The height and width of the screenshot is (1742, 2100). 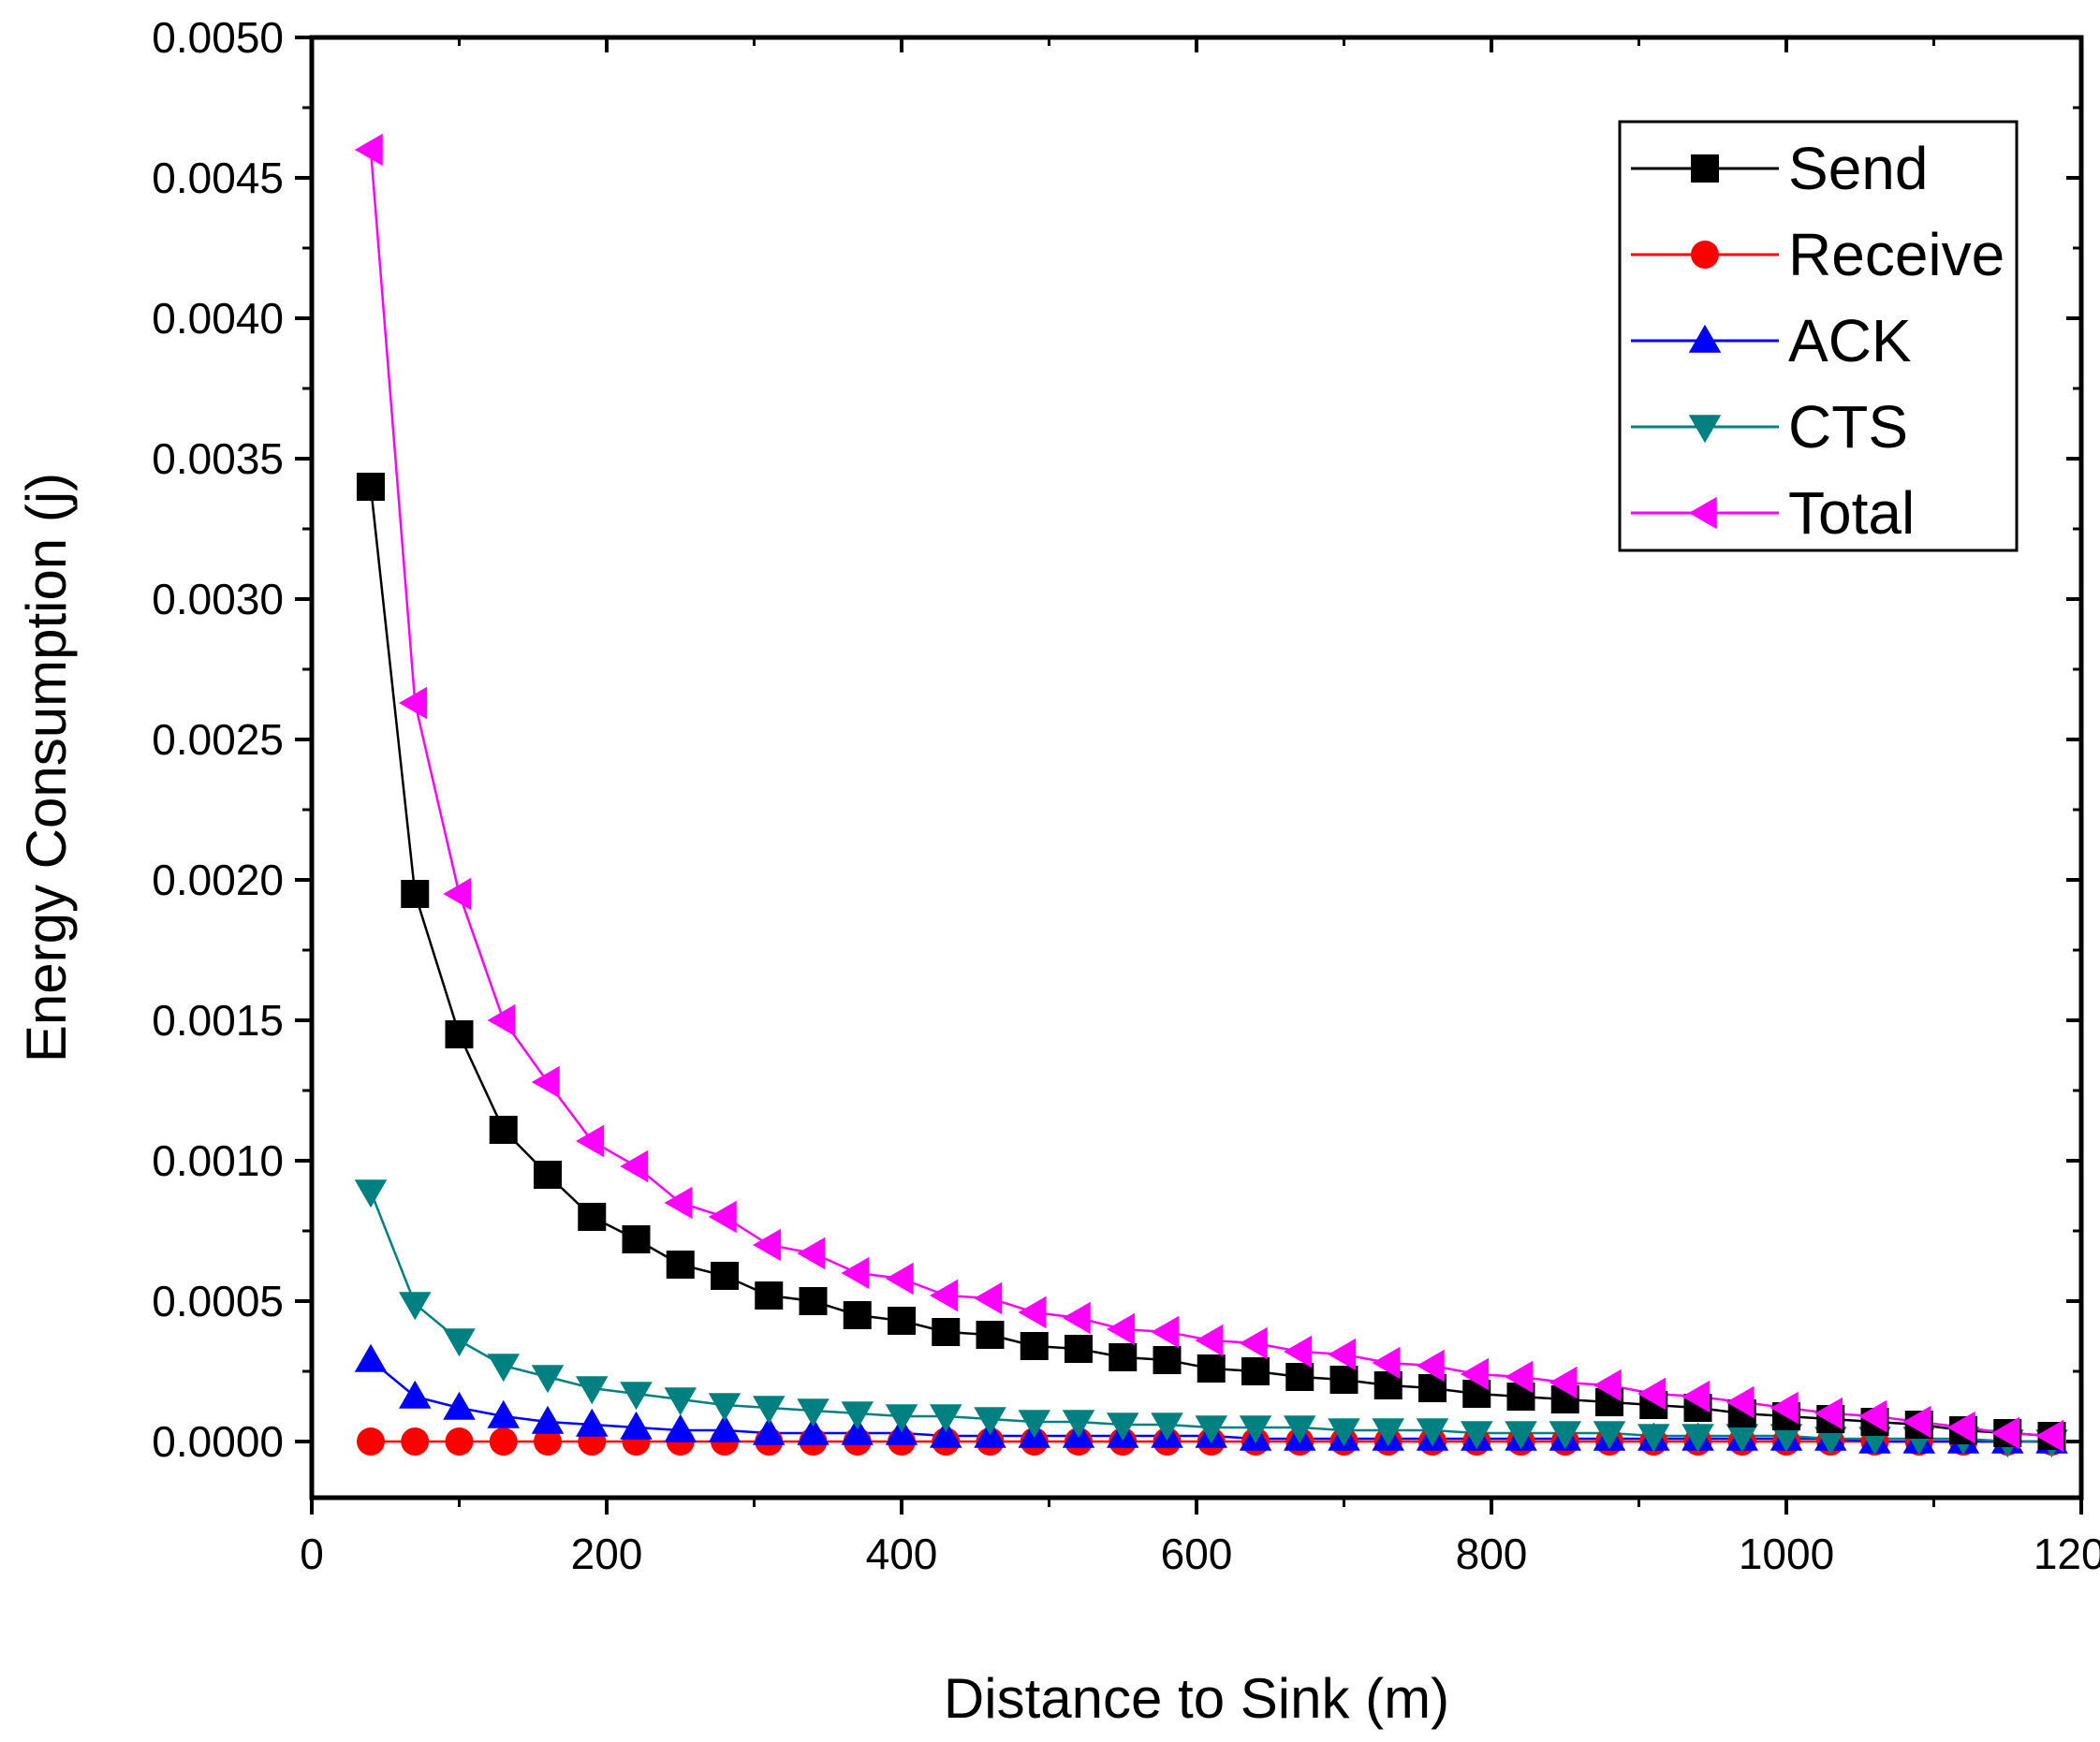 What do you see at coordinates (1705, 255) in the screenshot?
I see `legend-marker-receive` at bounding box center [1705, 255].